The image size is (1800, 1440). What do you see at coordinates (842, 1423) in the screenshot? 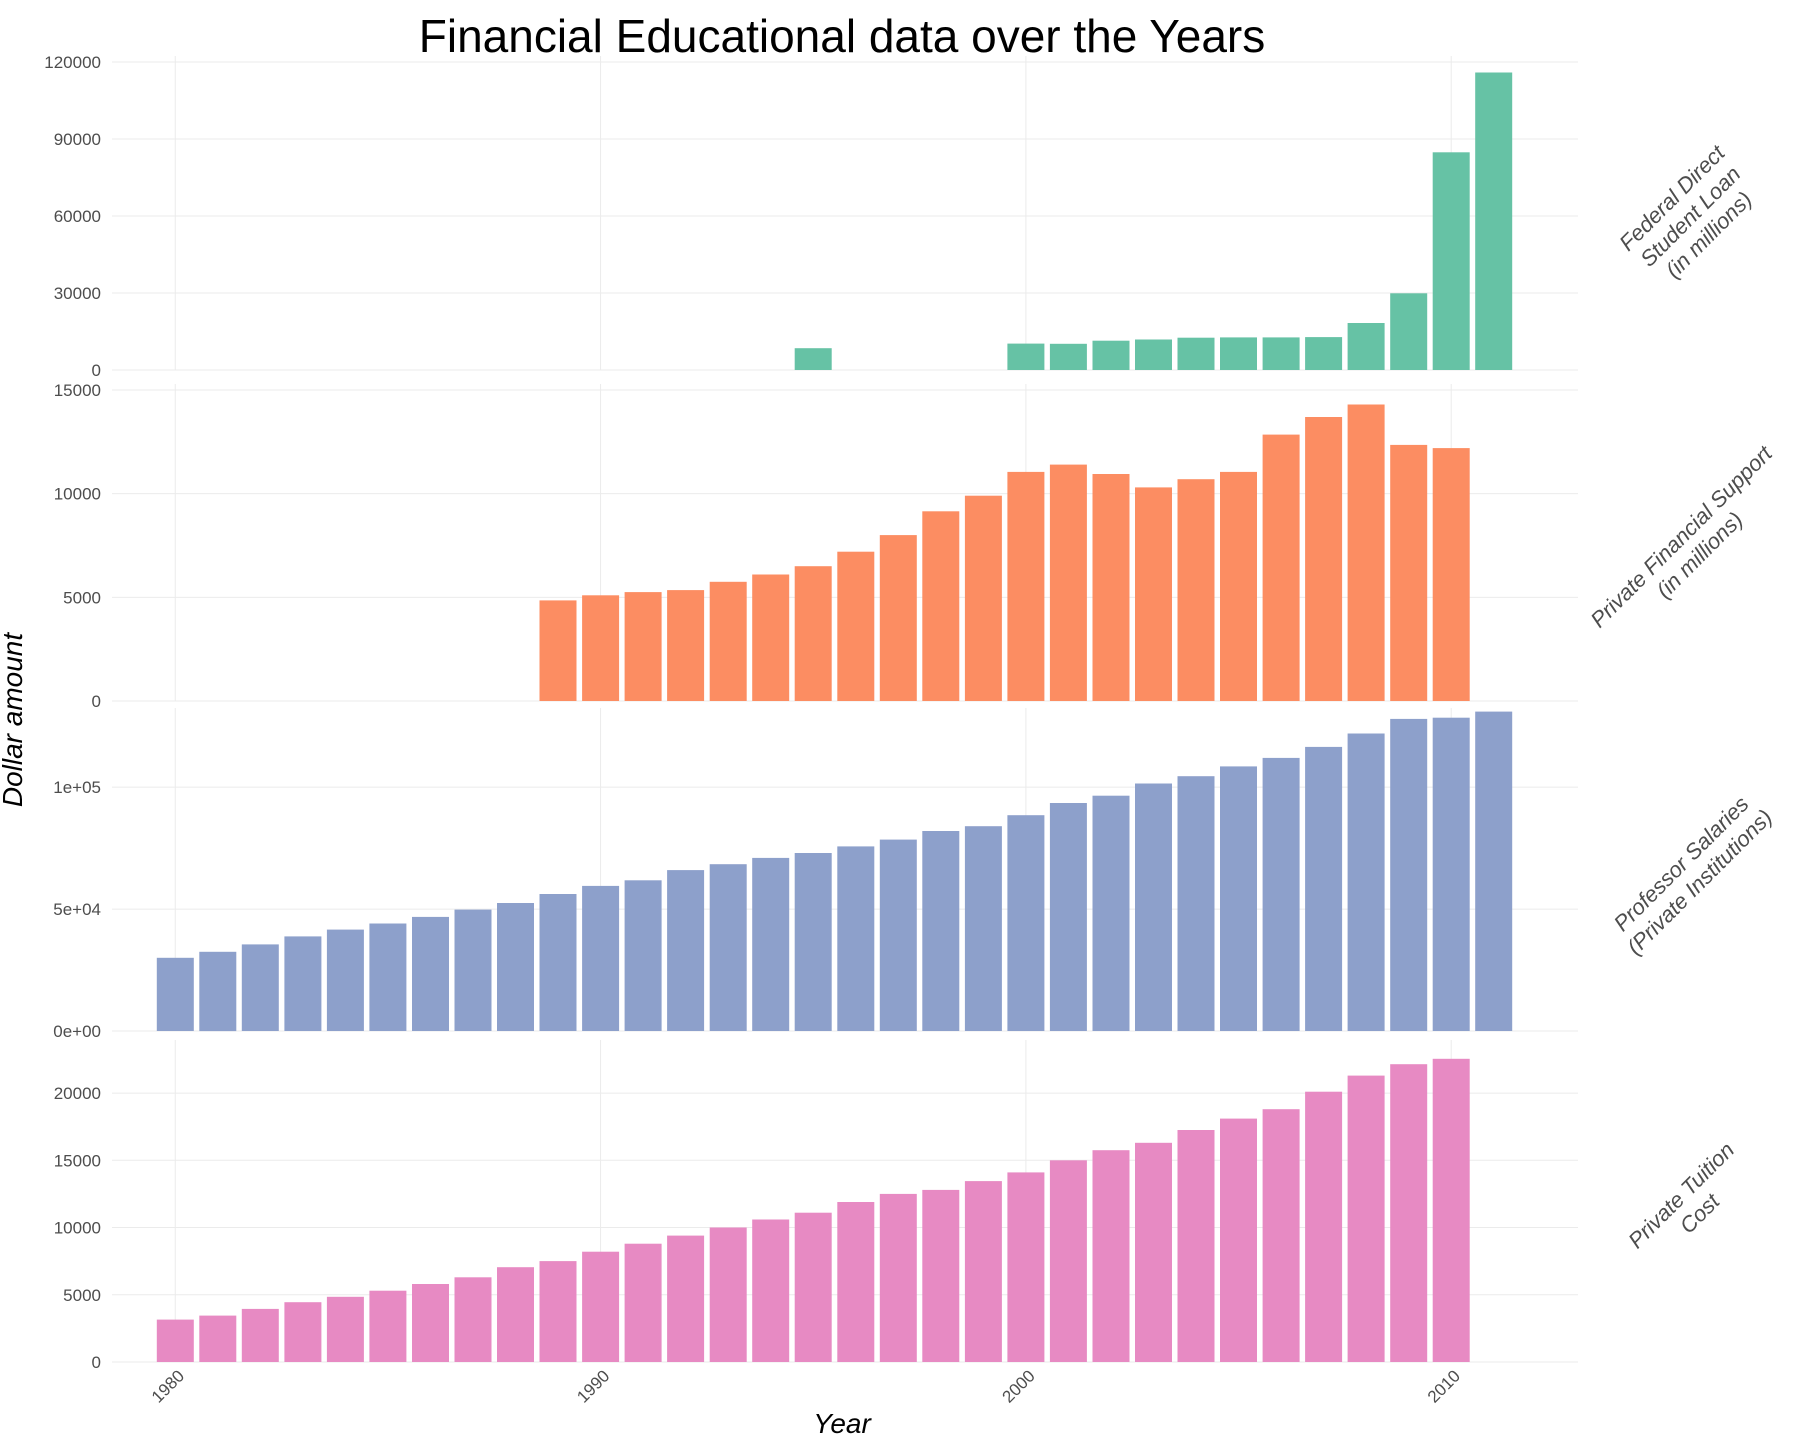
I see `x-axis-title: Year` at bounding box center [842, 1423].